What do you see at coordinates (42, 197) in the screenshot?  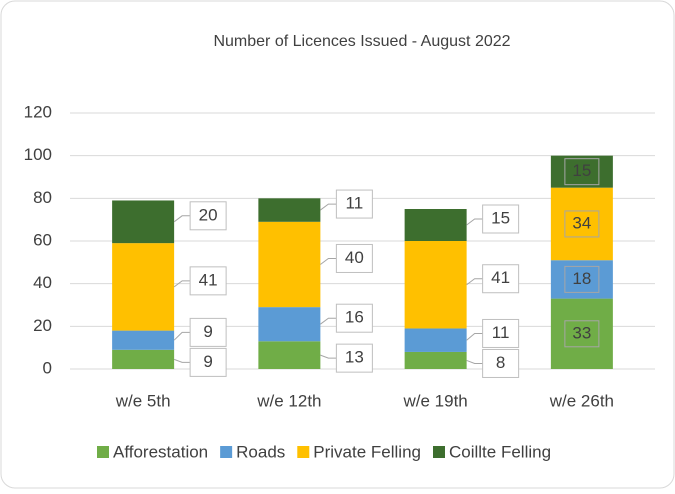 I see `y-tick-label: 80` at bounding box center [42, 197].